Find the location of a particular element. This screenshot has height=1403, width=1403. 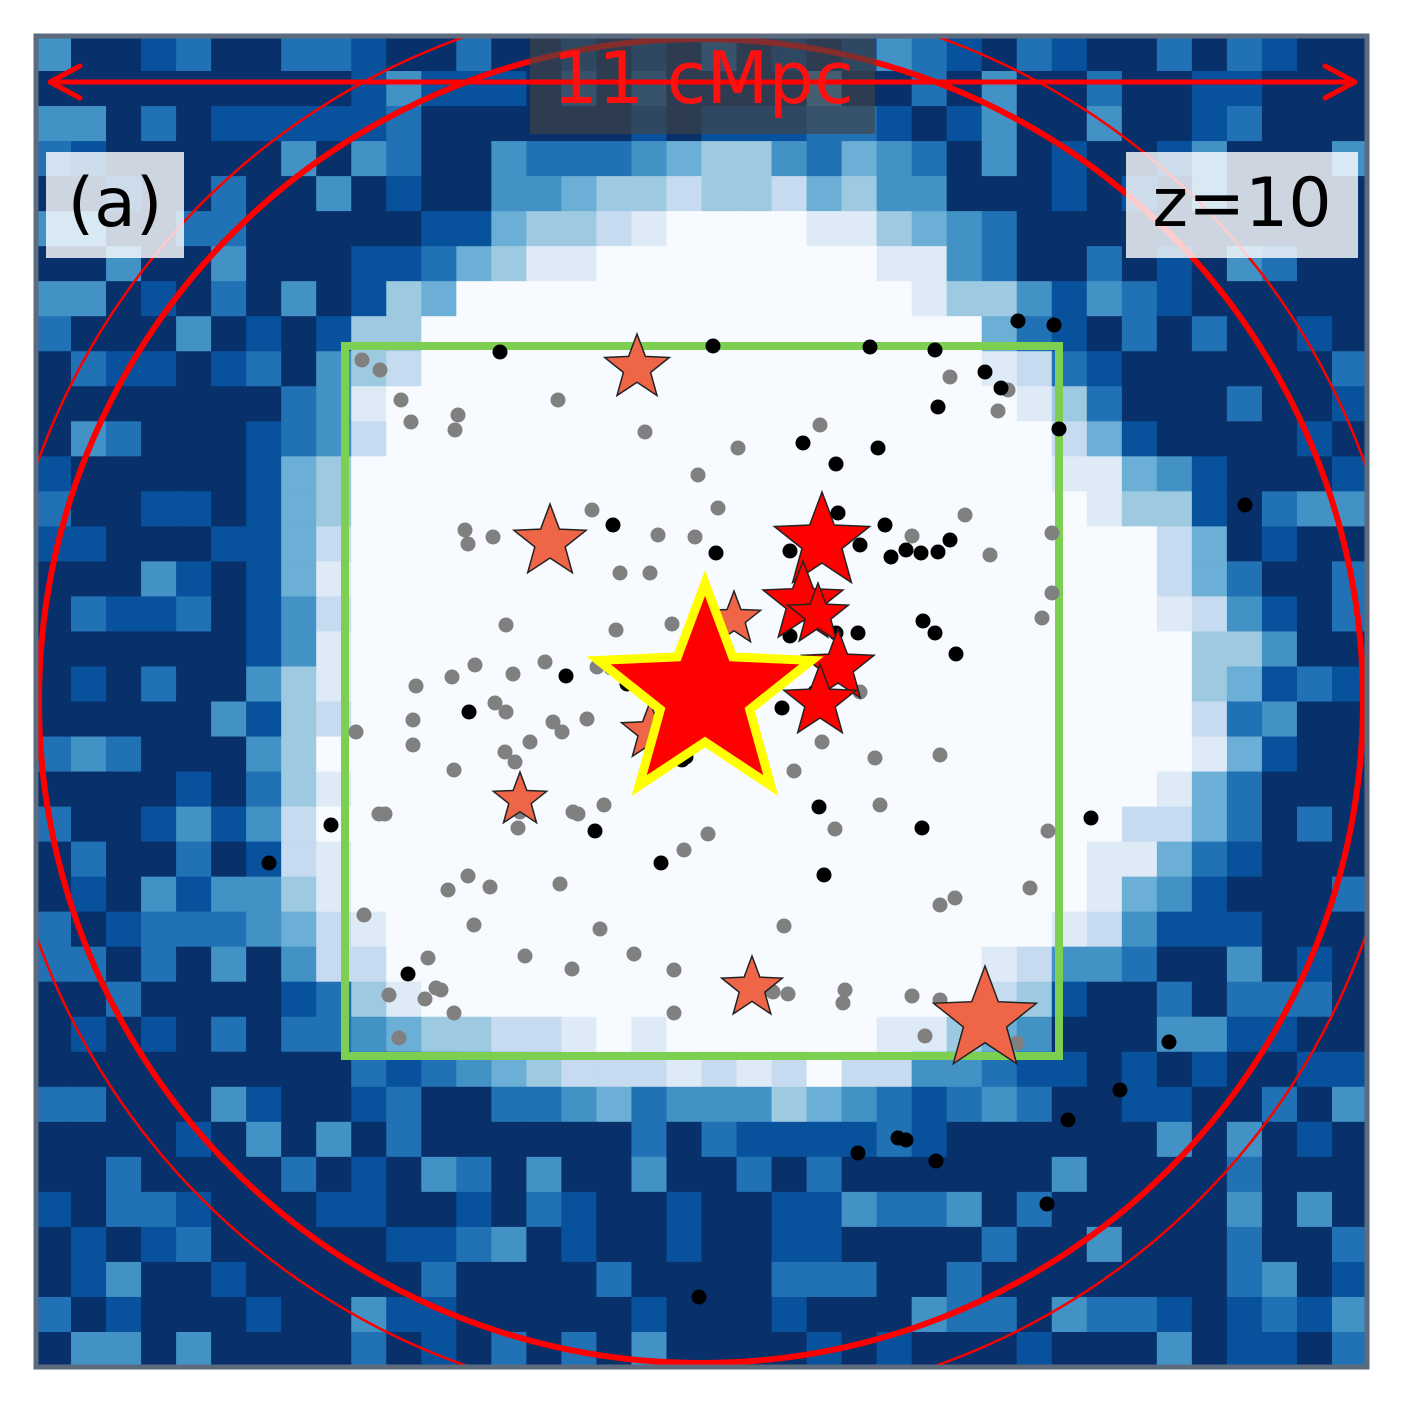

scale-arrow is located at coordinates (702, 82).